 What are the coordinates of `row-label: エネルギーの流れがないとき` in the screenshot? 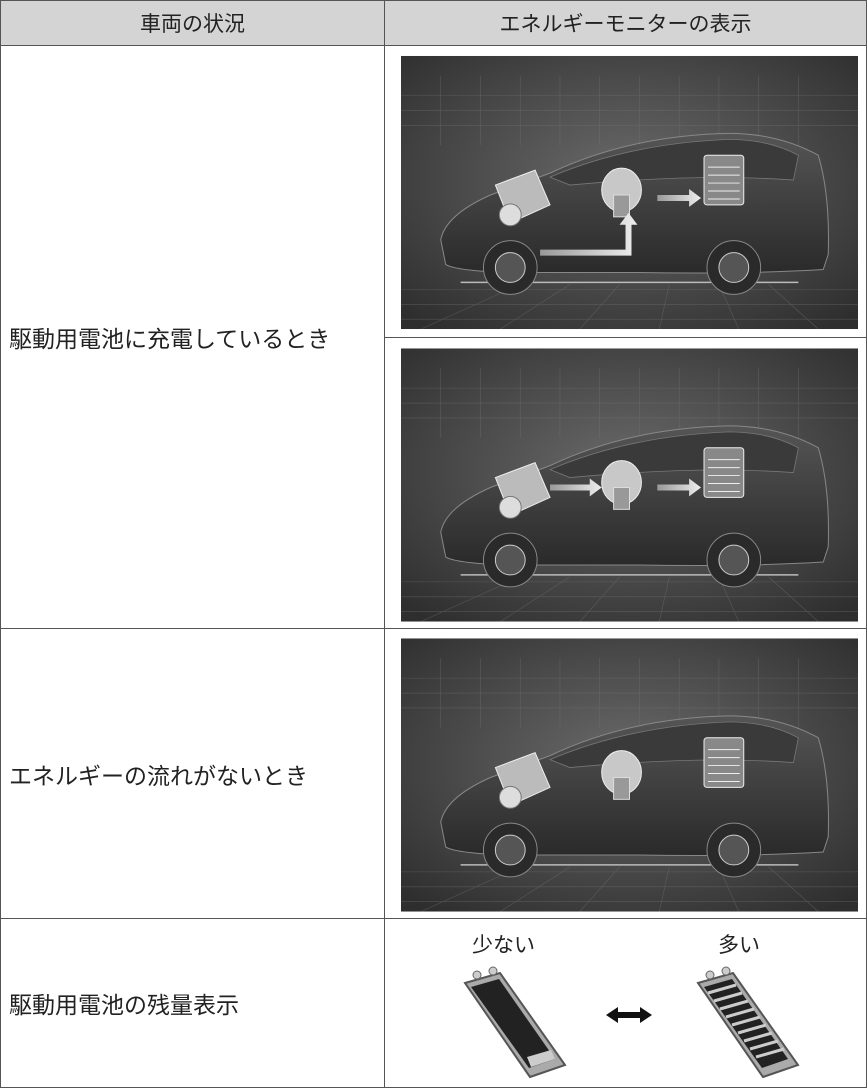 It's located at (192, 773).